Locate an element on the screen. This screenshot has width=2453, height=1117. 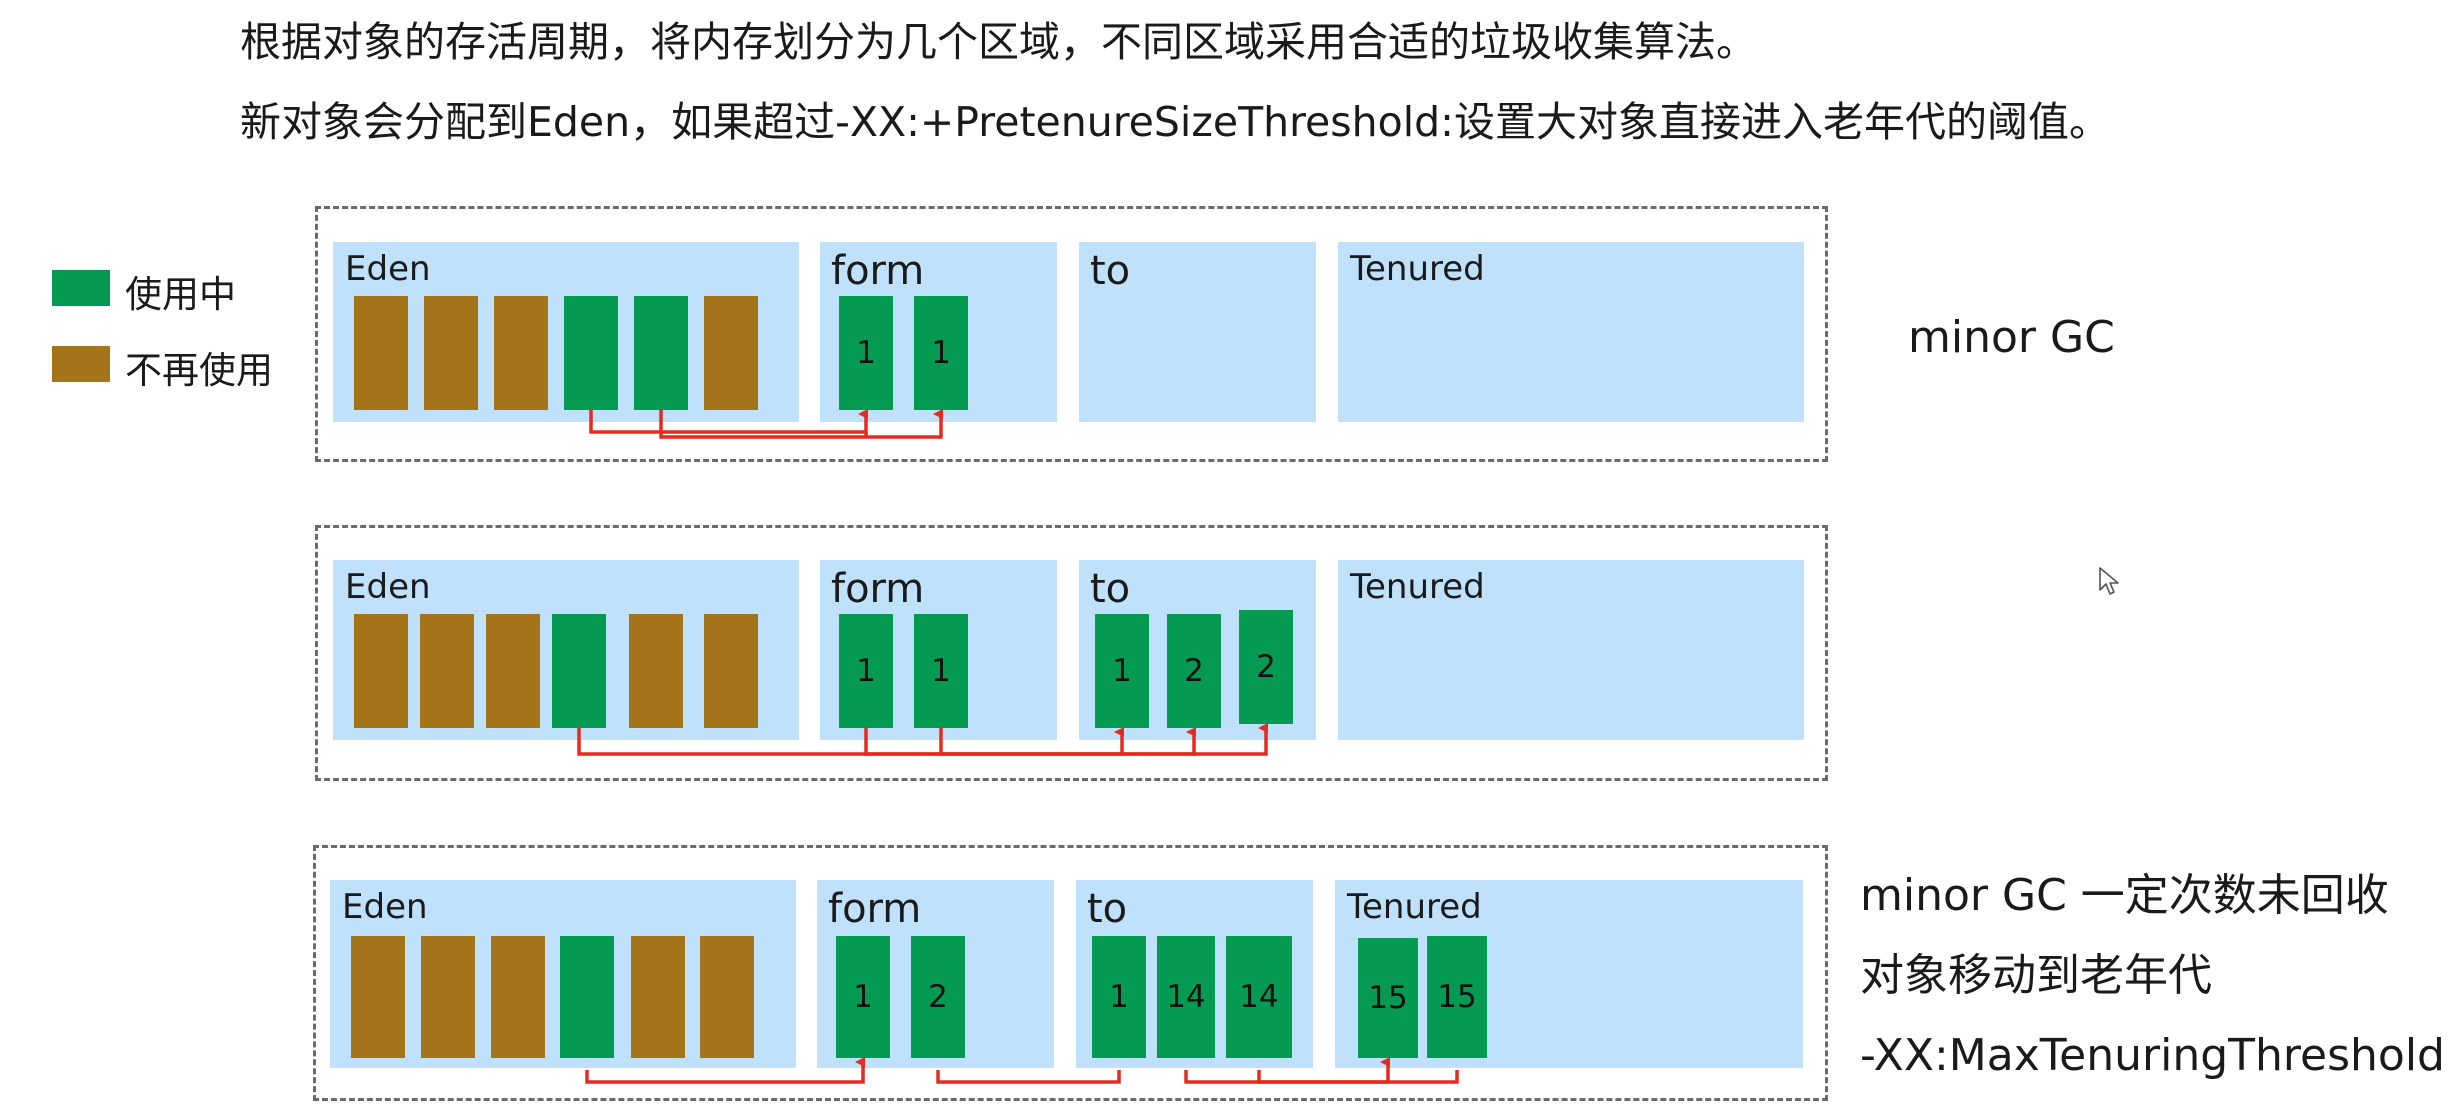
stage-3-tenured-label: Tenured is located at coordinates (1414, 907).